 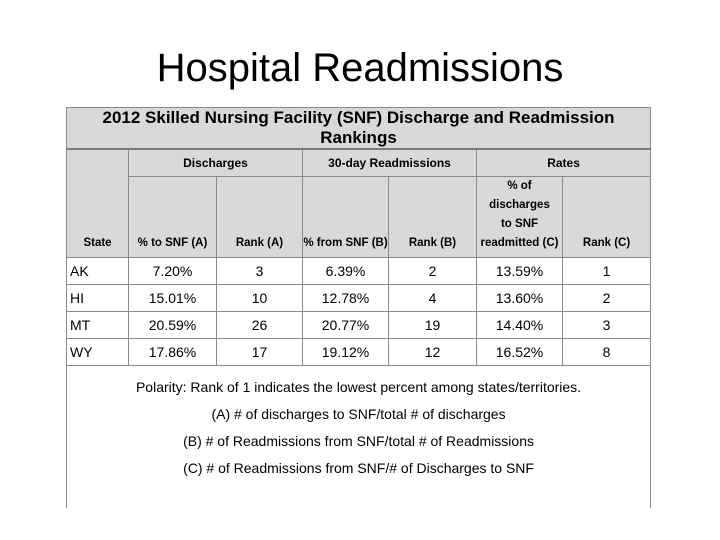 What do you see at coordinates (345, 217) in the screenshot?
I see `column-header-pct-from-snf: % from SNF (B)` at bounding box center [345, 217].